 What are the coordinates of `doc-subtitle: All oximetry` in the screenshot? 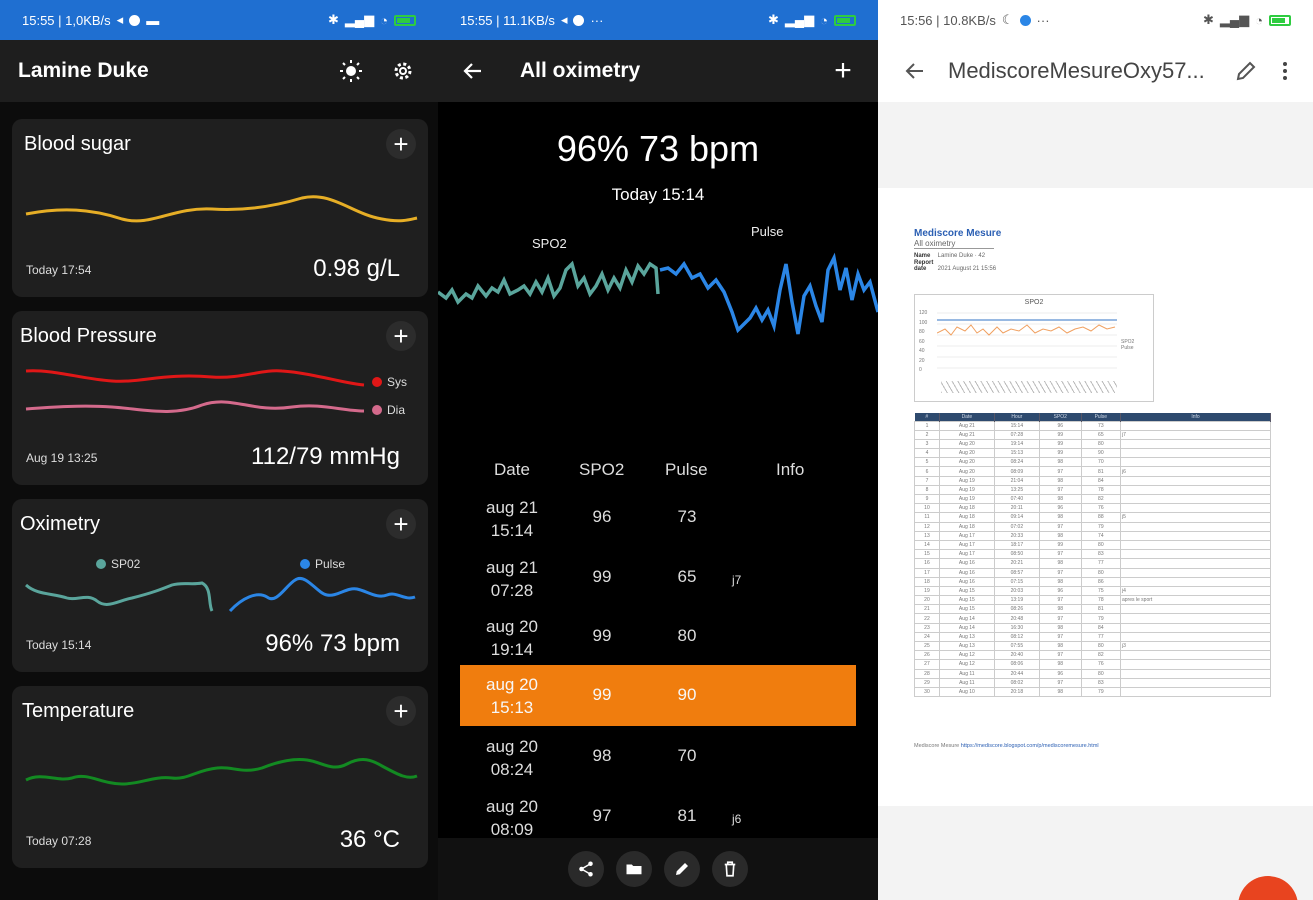 It's located at (954, 244).